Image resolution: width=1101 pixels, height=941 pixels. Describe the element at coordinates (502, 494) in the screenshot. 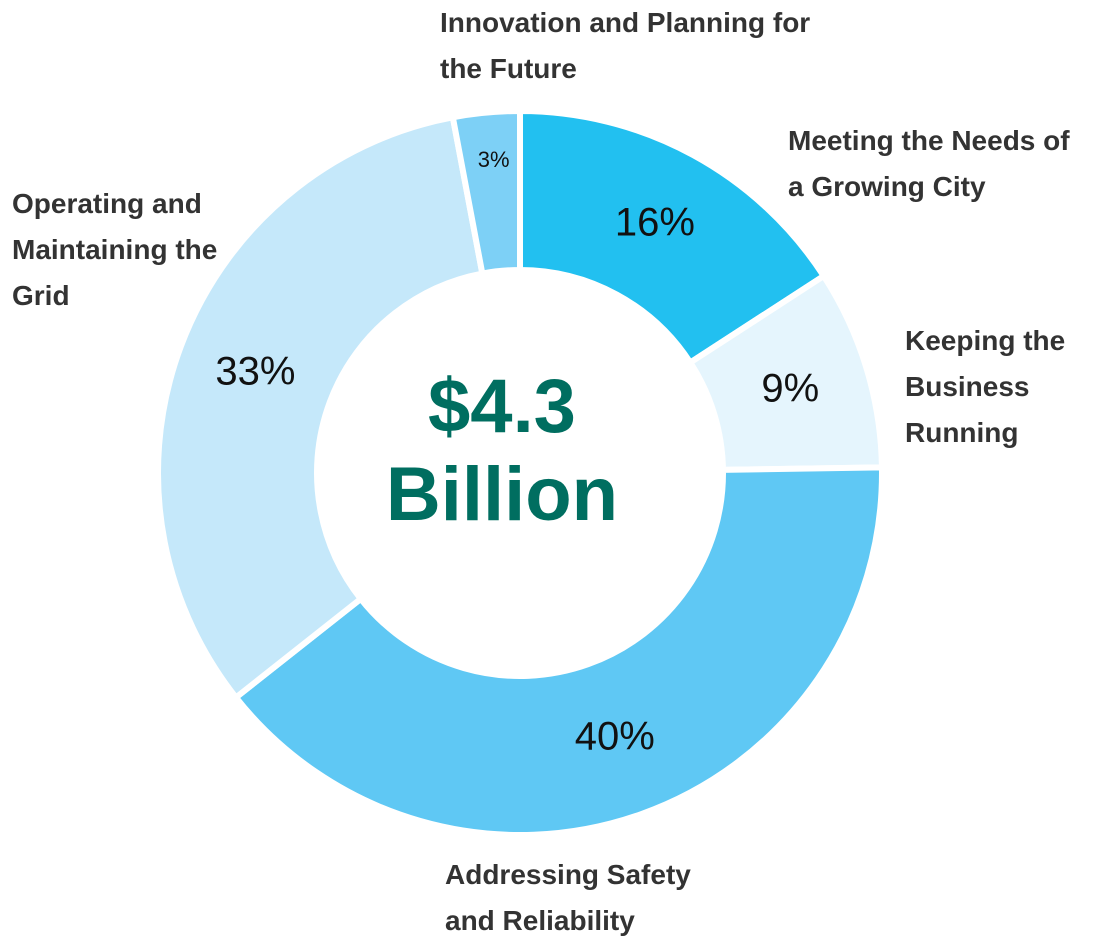

I see `center-label: Billion` at that location.